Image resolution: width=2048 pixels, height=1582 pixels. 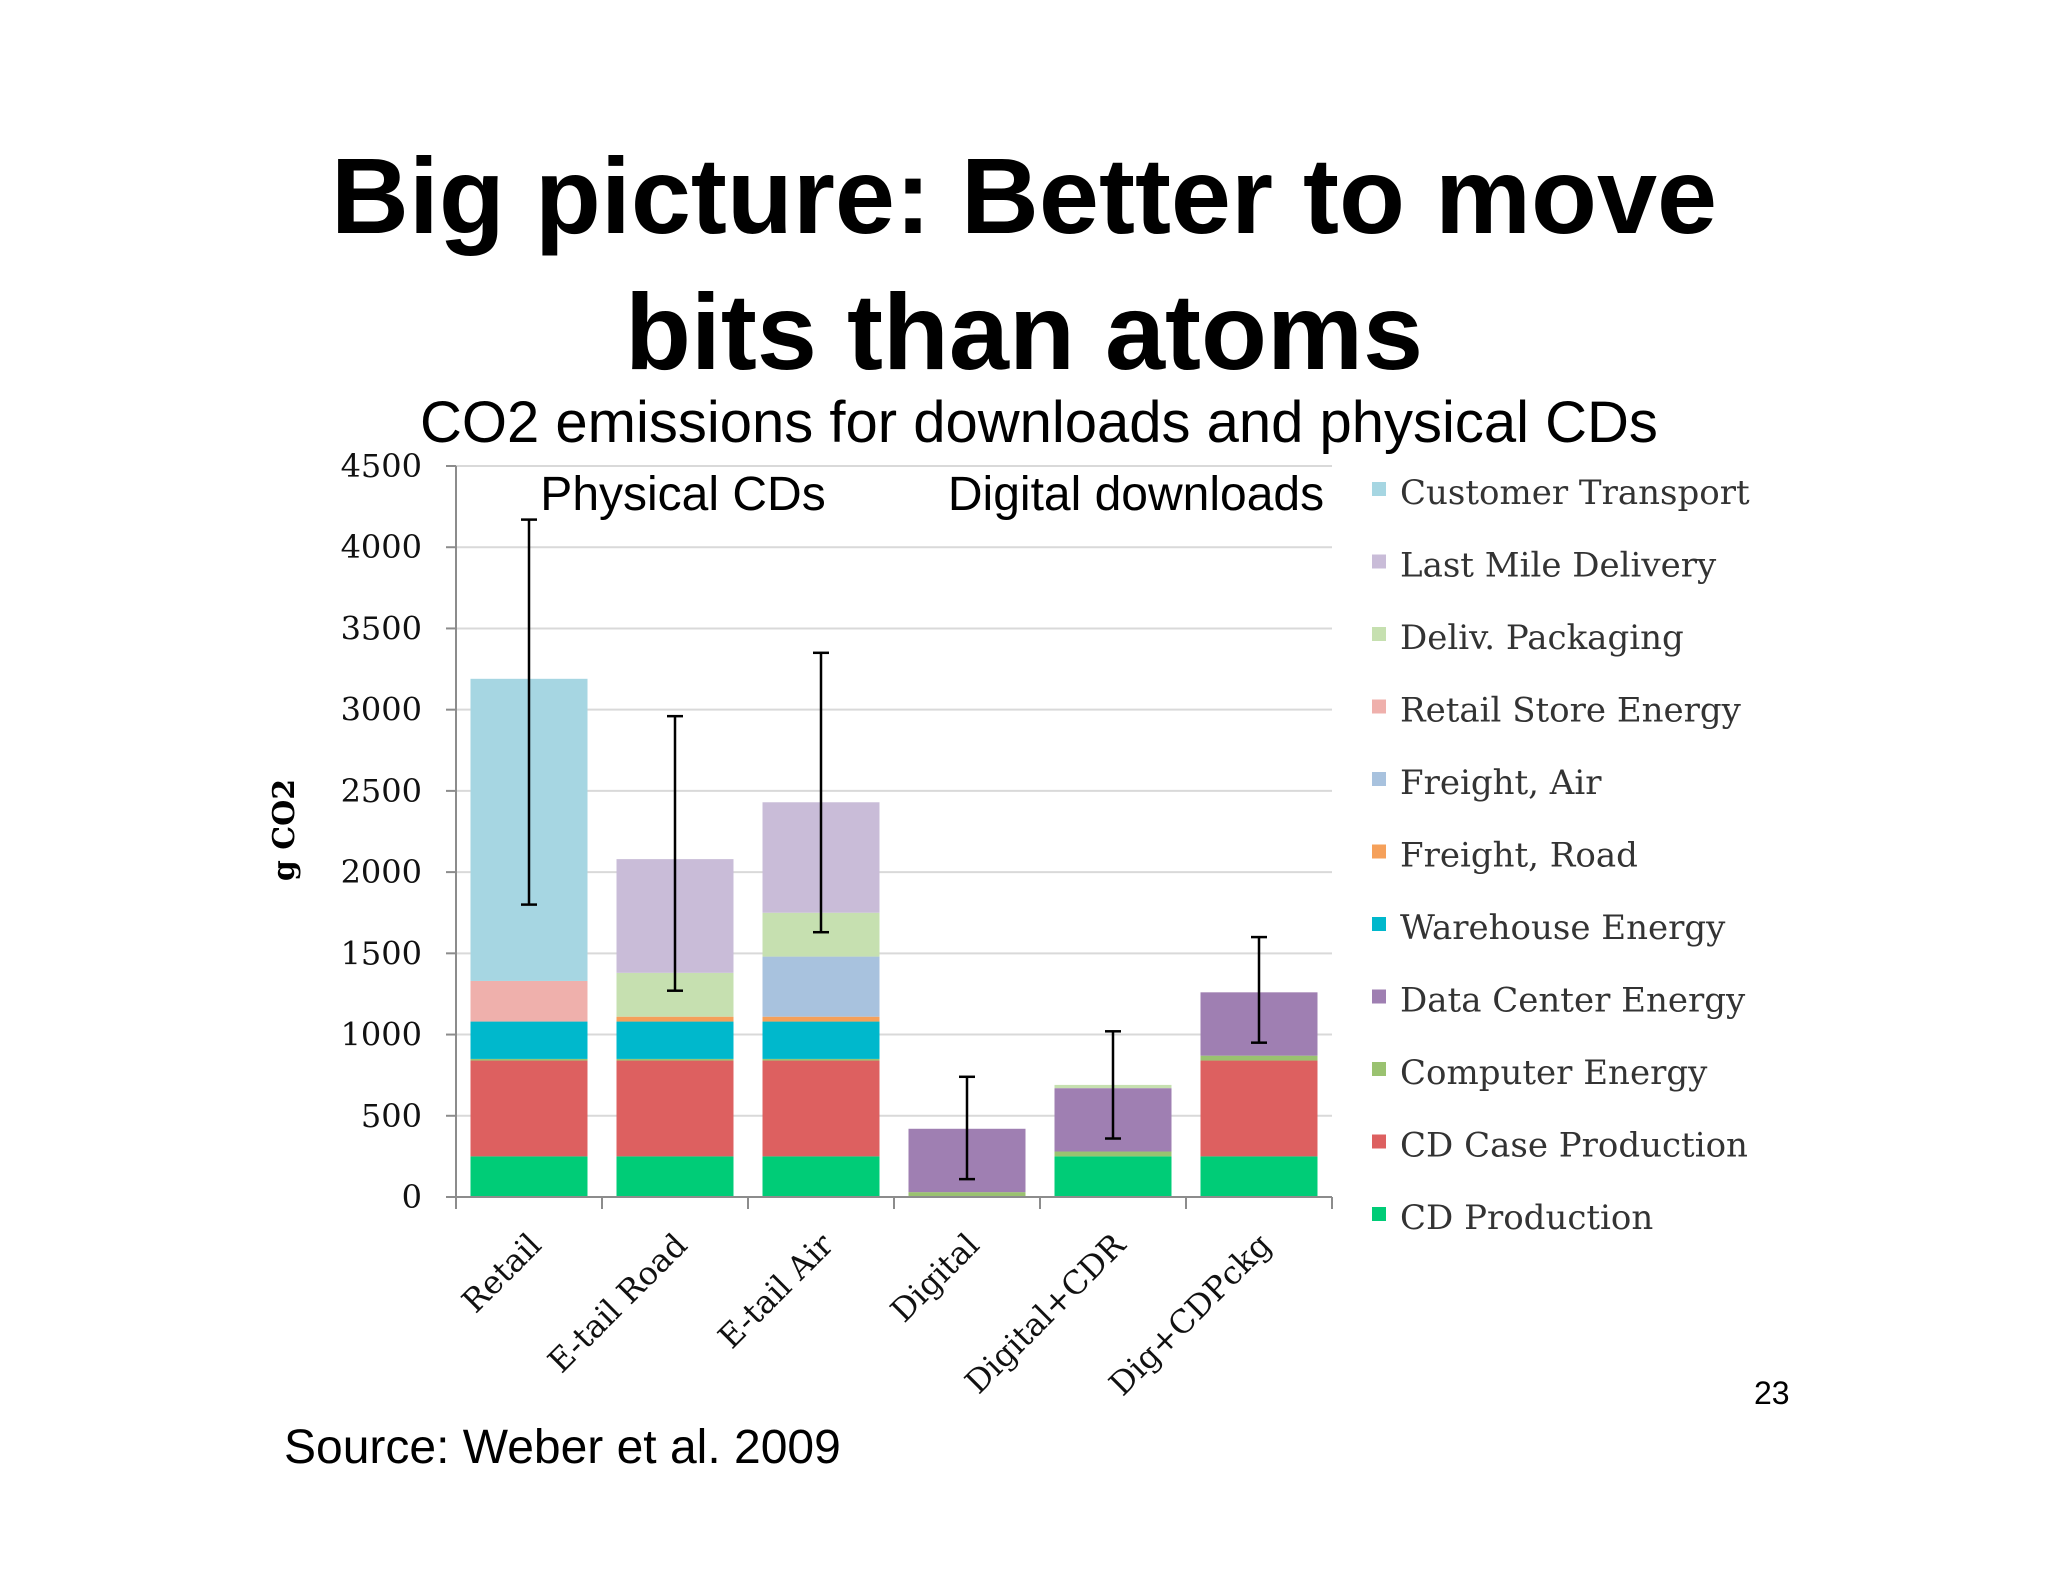 I want to click on y-tick-label: 500, so click(x=391, y=1116).